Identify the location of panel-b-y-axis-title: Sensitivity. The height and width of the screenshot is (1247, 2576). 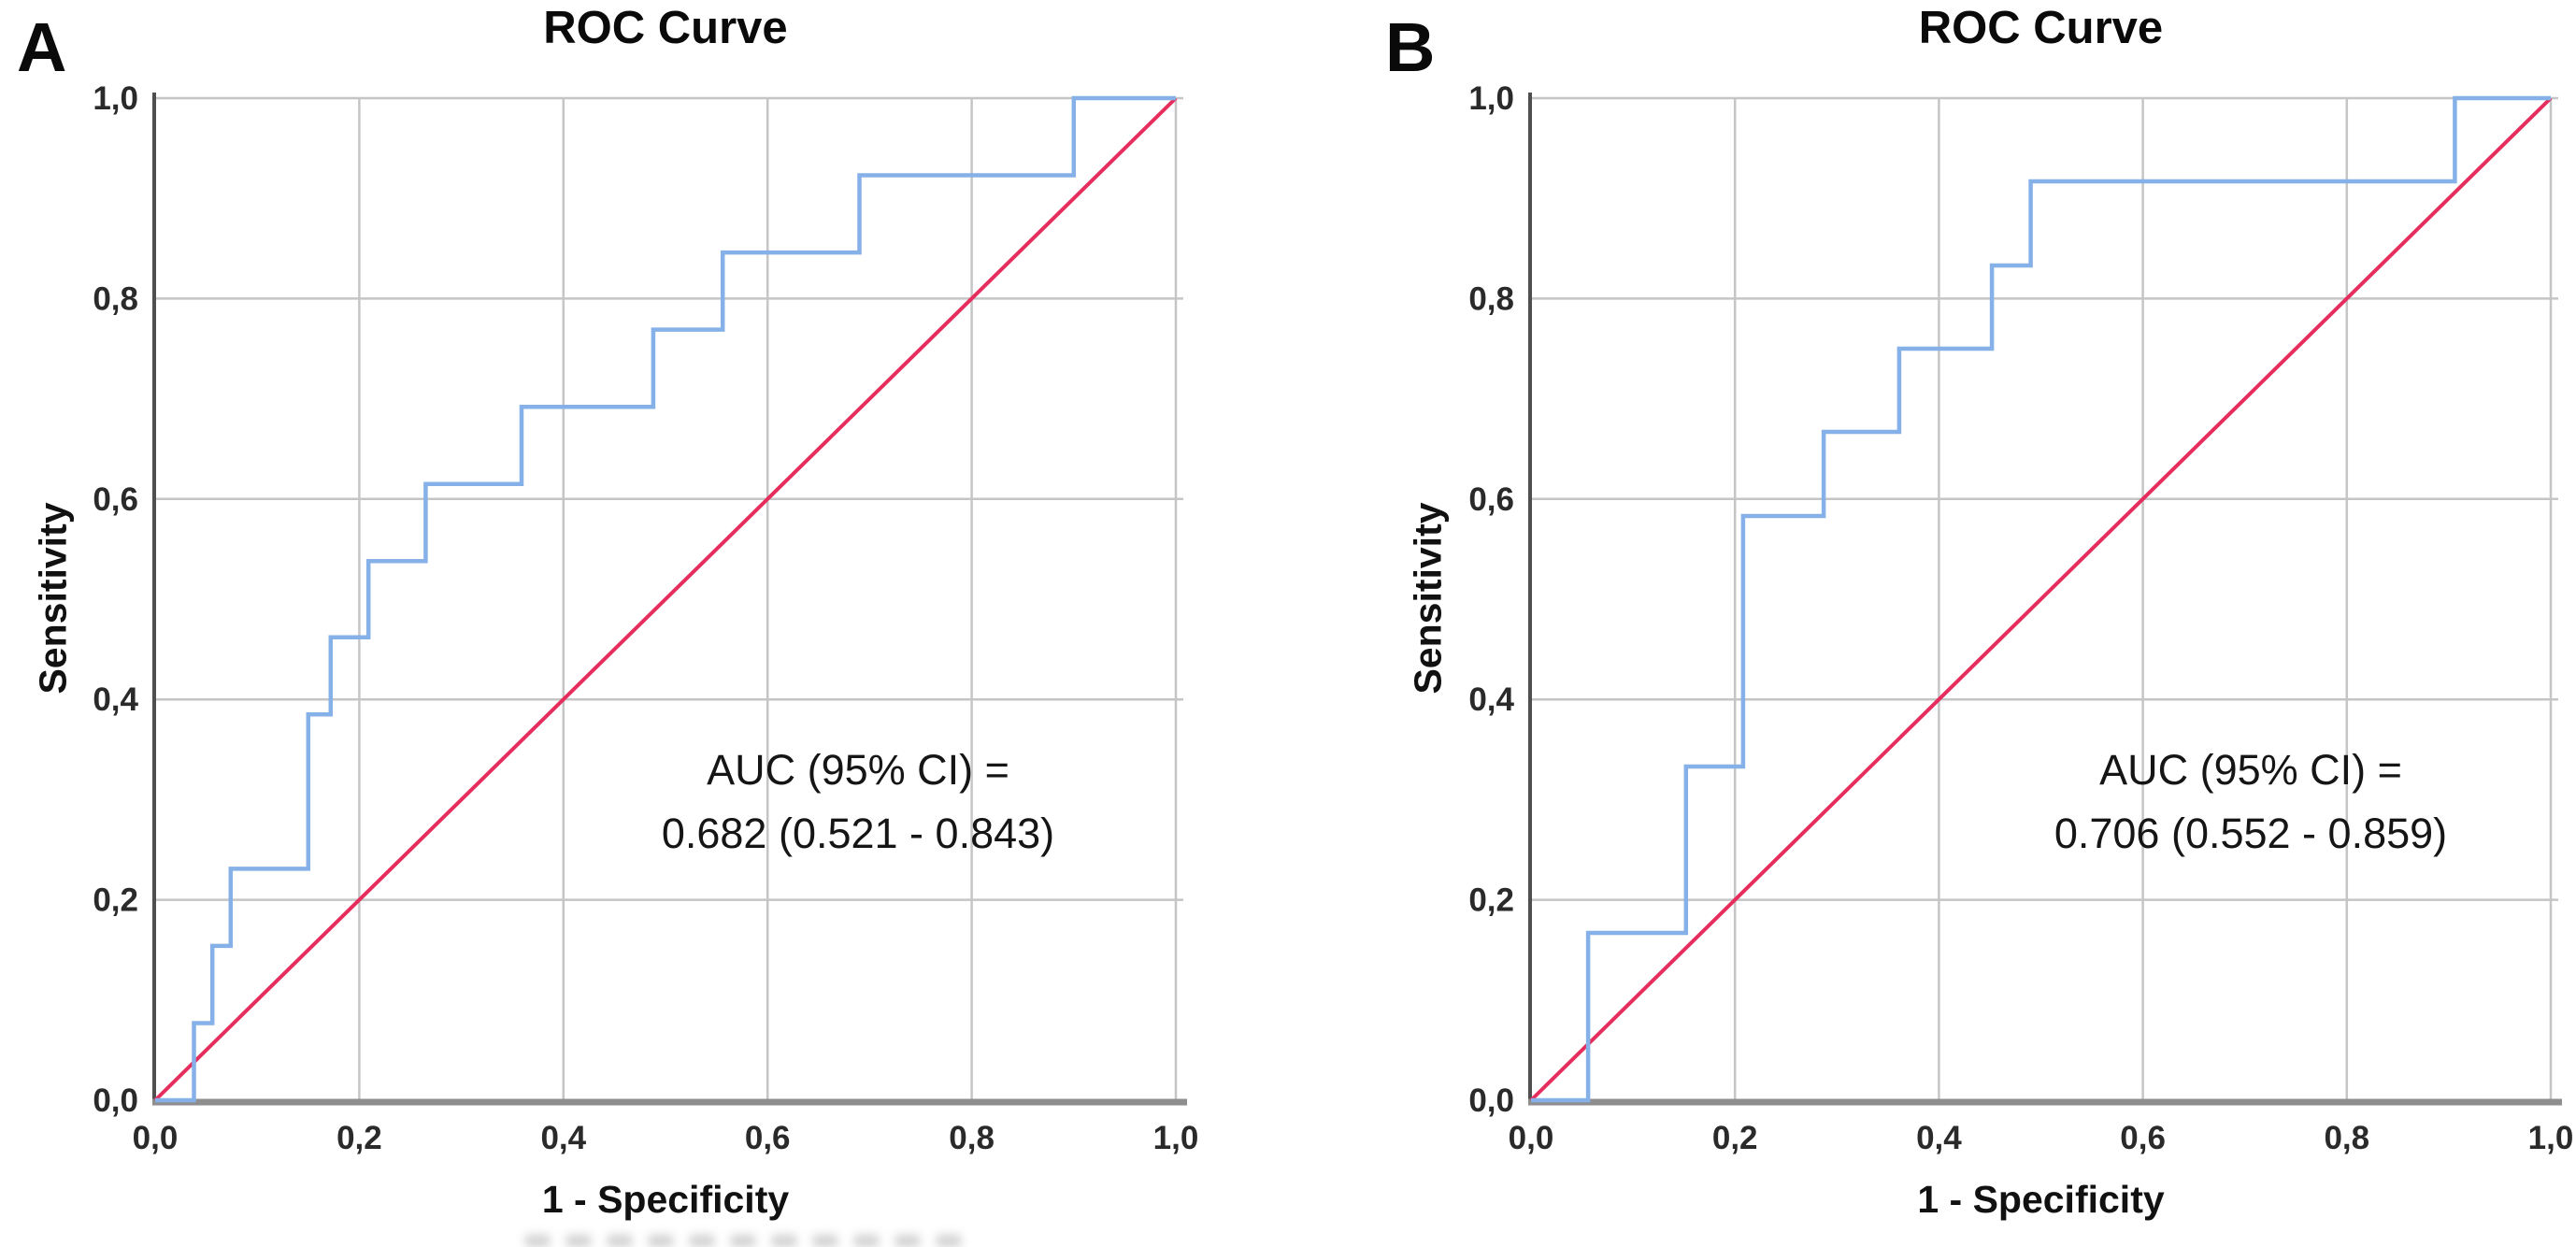
(1428, 598).